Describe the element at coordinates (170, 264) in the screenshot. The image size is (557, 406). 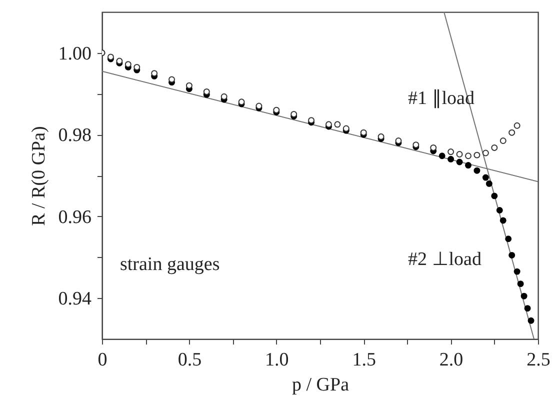
I see `annotation: strain gauges` at that location.